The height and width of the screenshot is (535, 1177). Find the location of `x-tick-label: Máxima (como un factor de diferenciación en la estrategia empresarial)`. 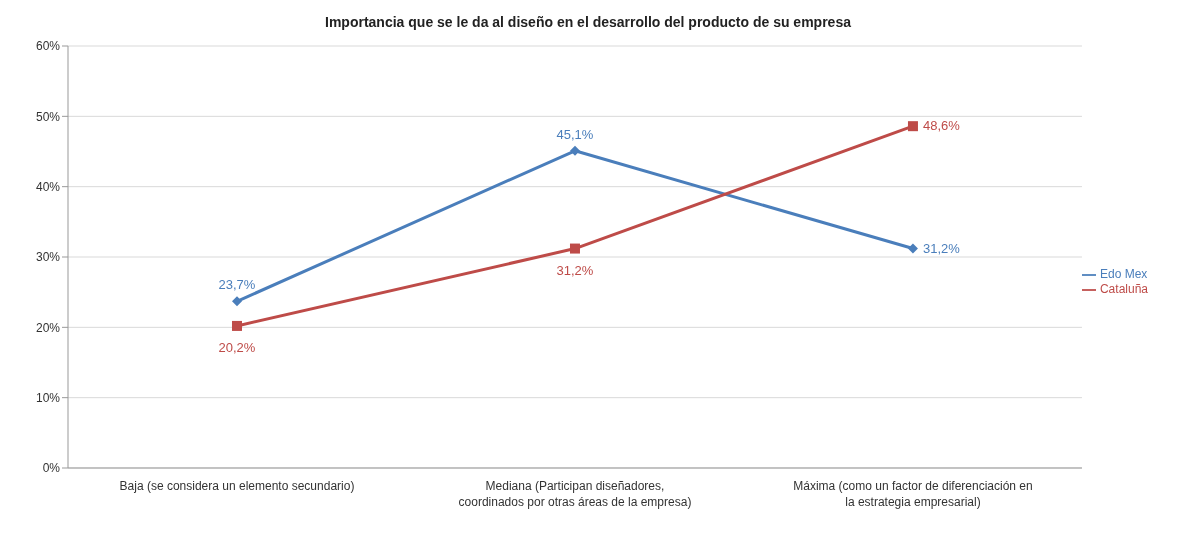

x-tick-label: Máxima (como un factor de diferenciación en la estrategia empresarial) is located at coordinates (913, 494).